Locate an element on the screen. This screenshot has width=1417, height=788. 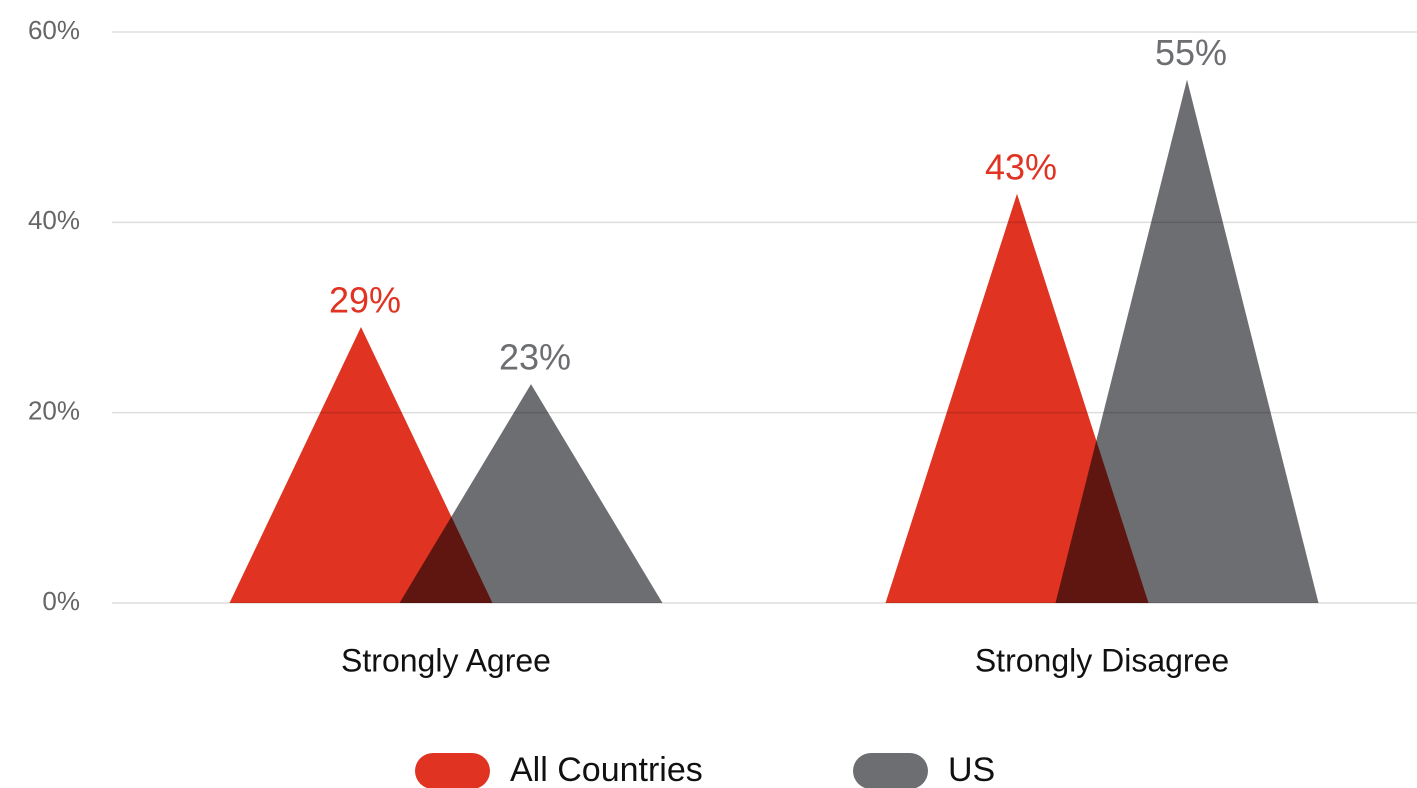
x-tick-label: Strongly Agree is located at coordinates (446, 660).